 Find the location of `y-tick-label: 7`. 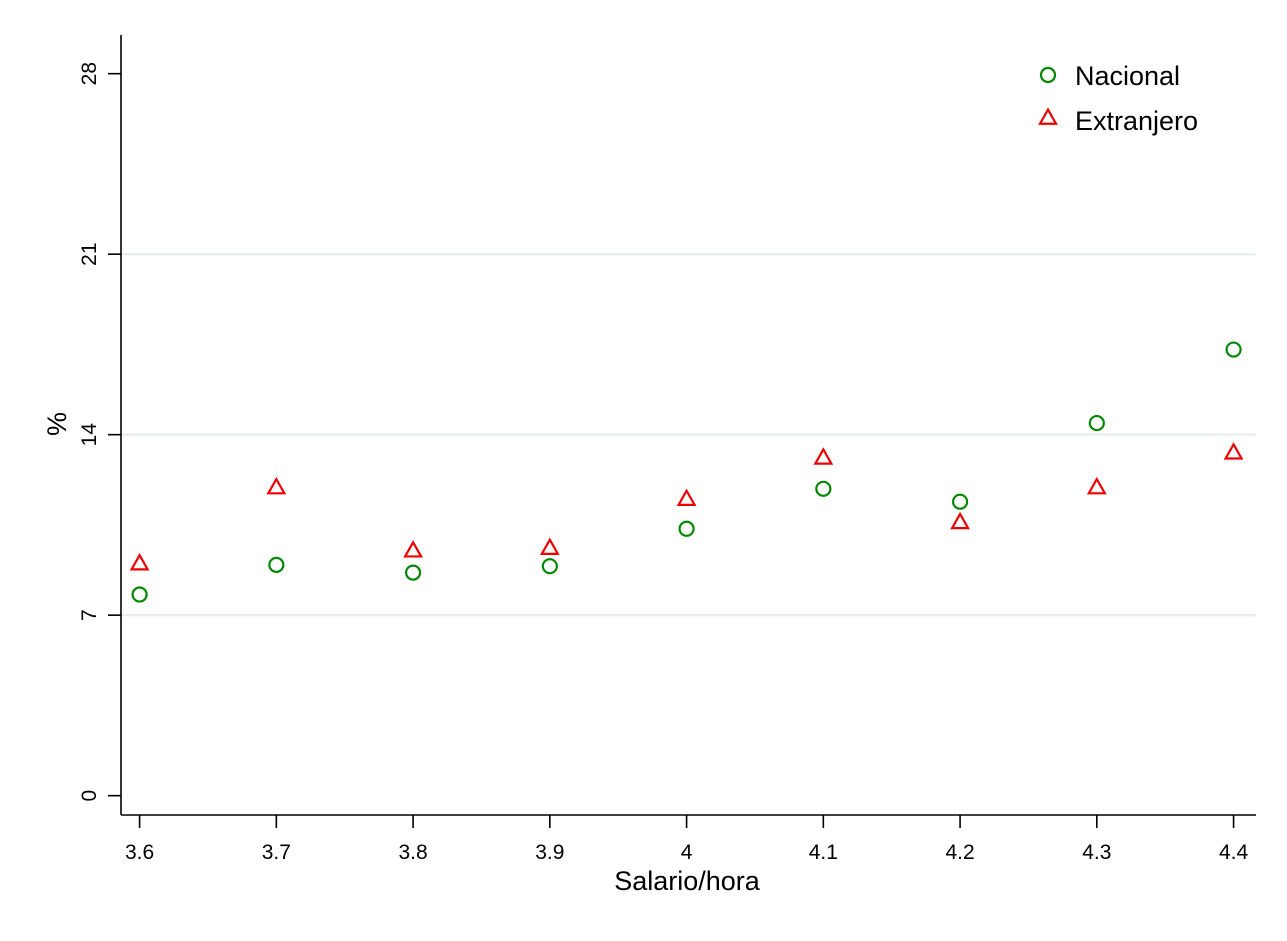

y-tick-label: 7 is located at coordinates (89, 615).